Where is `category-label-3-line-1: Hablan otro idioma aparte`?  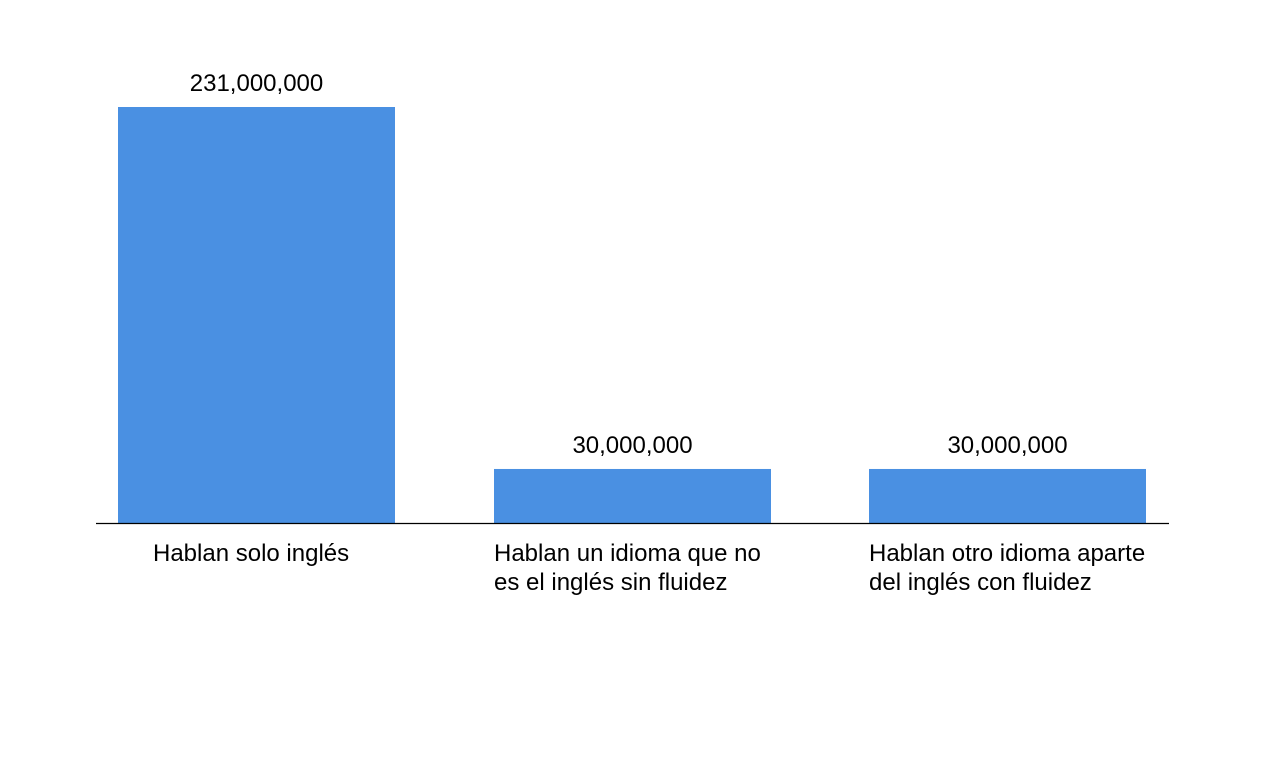 category-label-3-line-1: Hablan otro idioma aparte is located at coordinates (1007, 553).